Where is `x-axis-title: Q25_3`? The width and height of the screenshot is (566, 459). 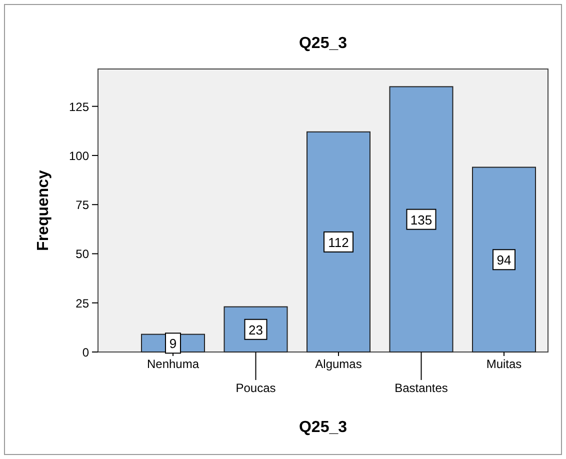 x-axis-title: Q25_3 is located at coordinates (323, 427).